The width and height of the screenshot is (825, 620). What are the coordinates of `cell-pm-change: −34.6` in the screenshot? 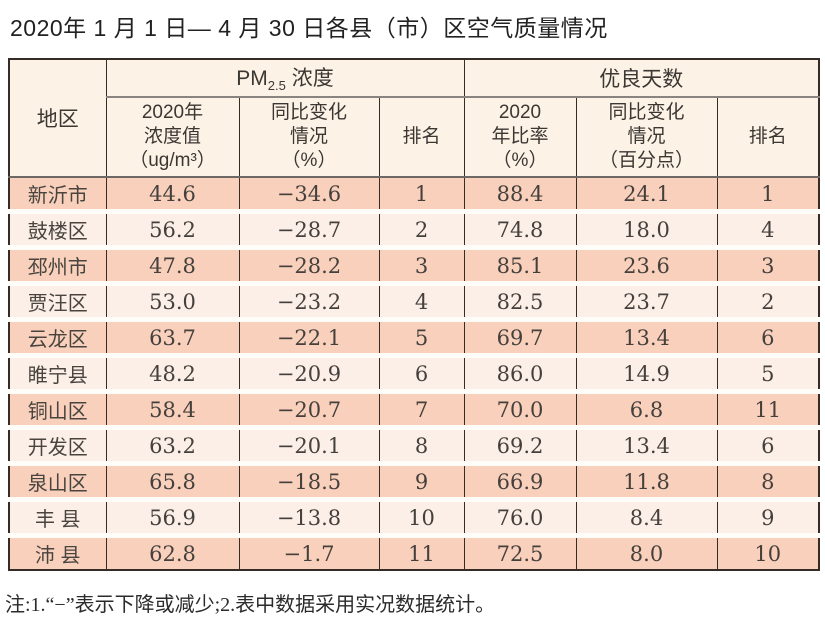 It's located at (309, 194).